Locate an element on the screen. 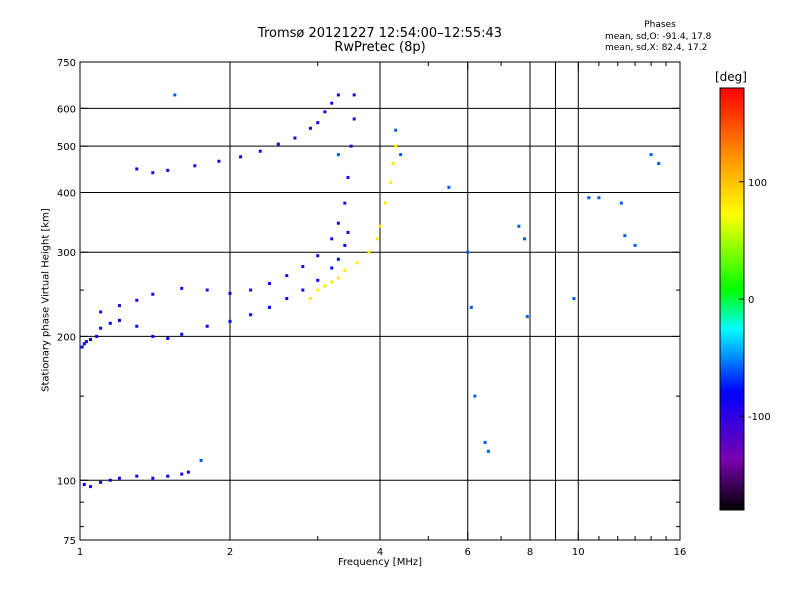  colorbar-unit-label: [deg] is located at coordinates (731, 77).